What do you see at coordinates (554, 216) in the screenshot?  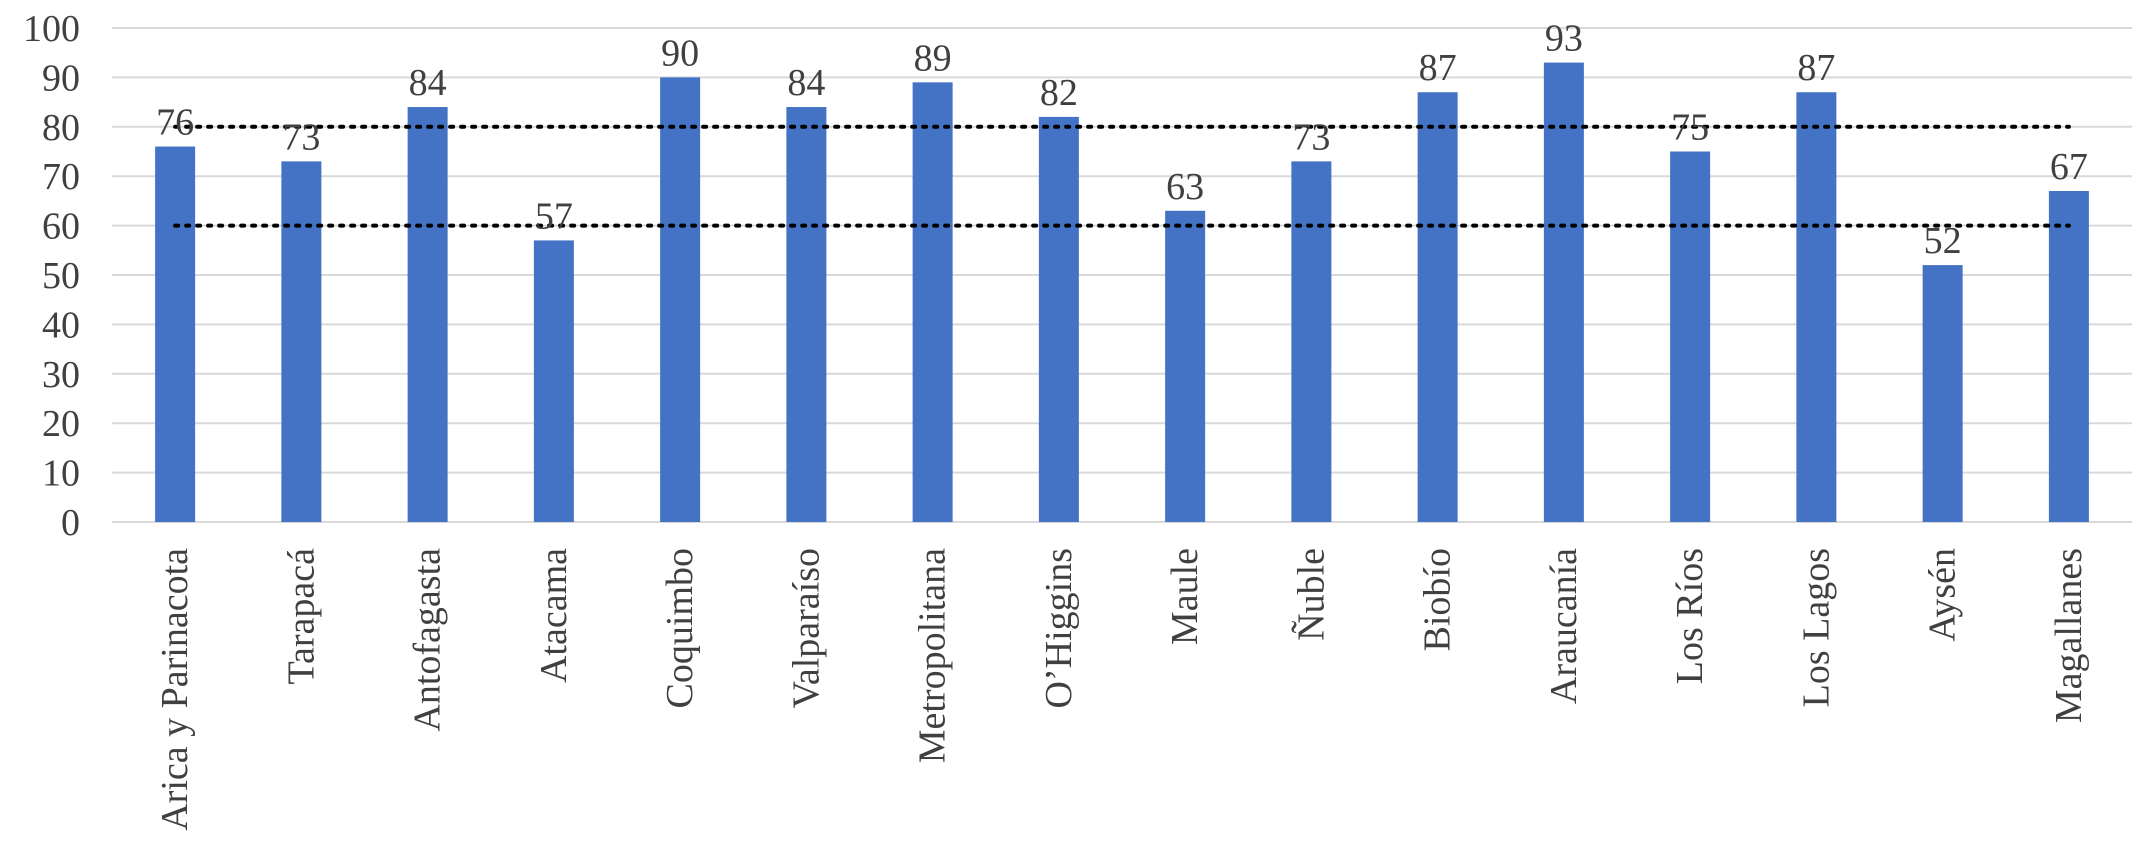 I see `data-label: 57` at bounding box center [554, 216].